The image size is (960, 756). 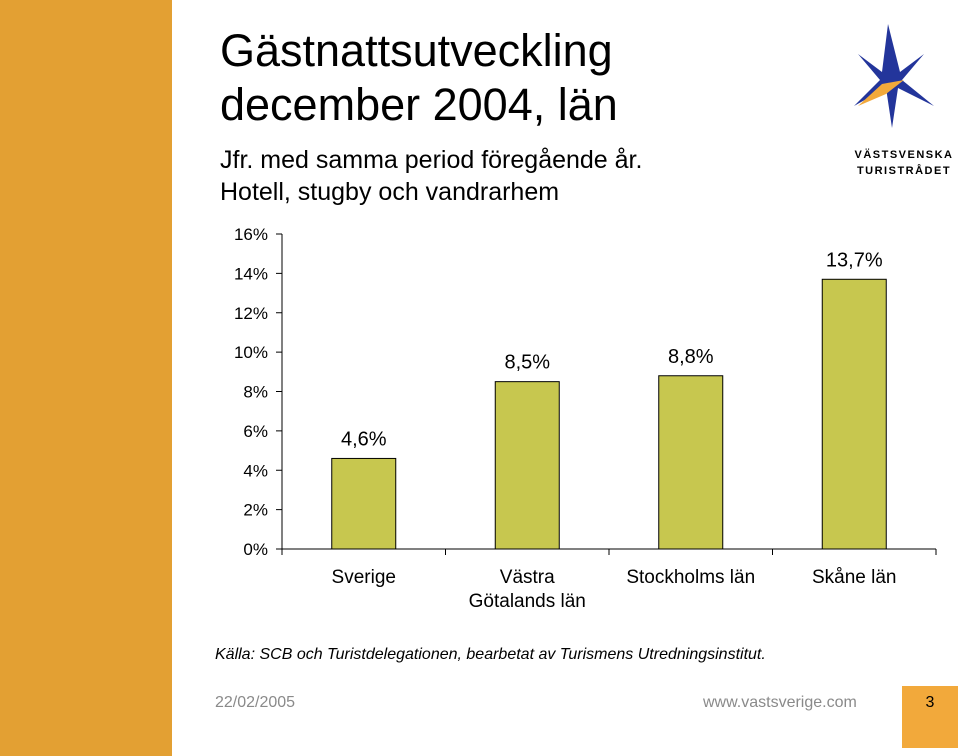 I want to click on title-line-2: december 2004, län, so click(x=419, y=104).